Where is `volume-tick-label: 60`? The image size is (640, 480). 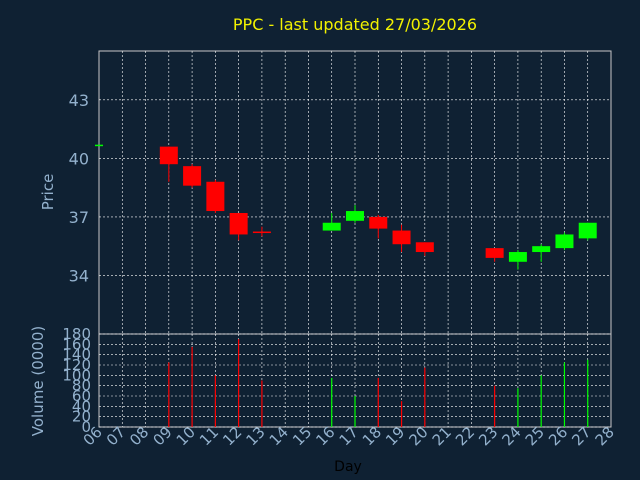
volume-tick-label: 60 is located at coordinates (81, 396).